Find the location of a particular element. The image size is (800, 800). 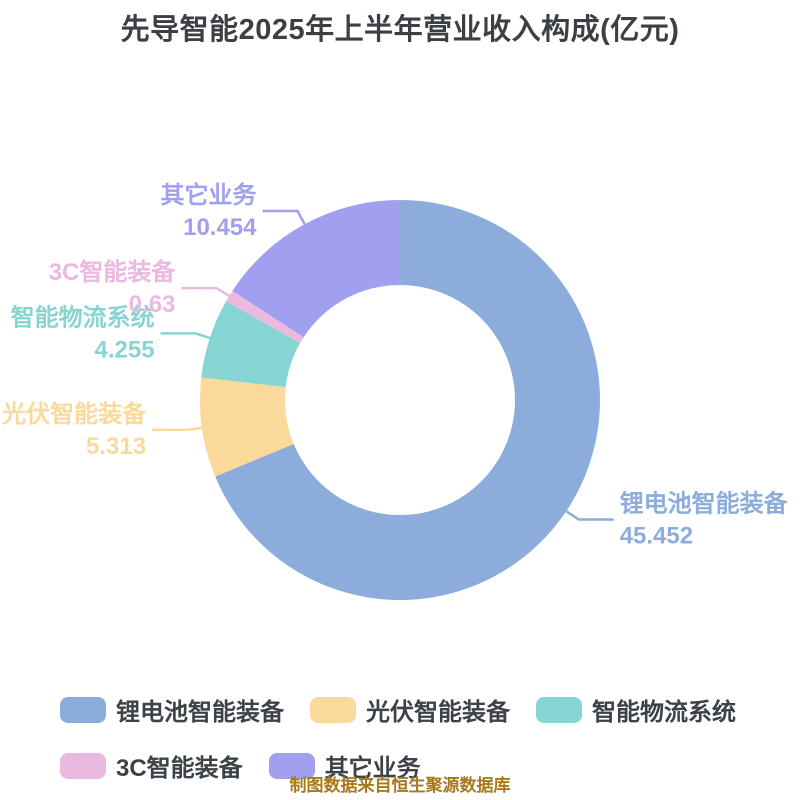

legend-item-4: 其它业务 is located at coordinates (344, 765).